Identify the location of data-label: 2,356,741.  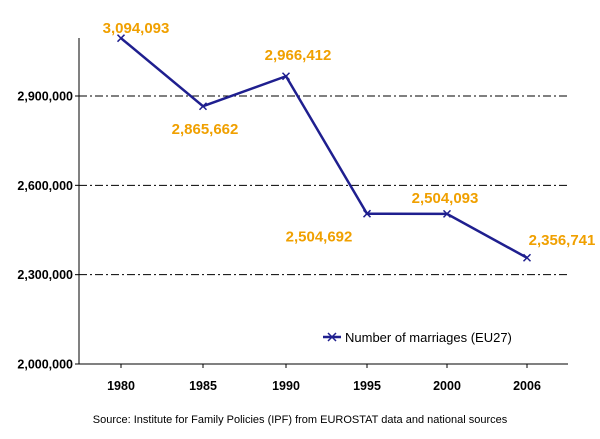
(562, 240).